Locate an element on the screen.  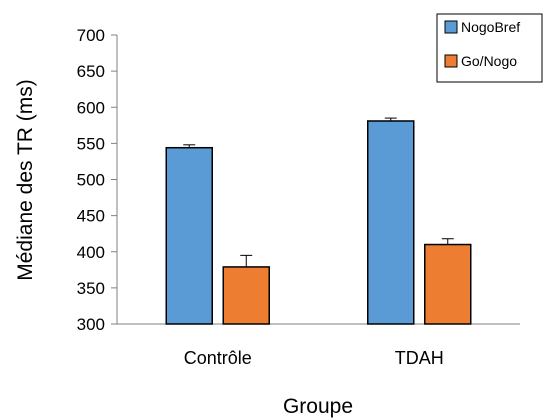
legend-box is located at coordinates (489, 48).